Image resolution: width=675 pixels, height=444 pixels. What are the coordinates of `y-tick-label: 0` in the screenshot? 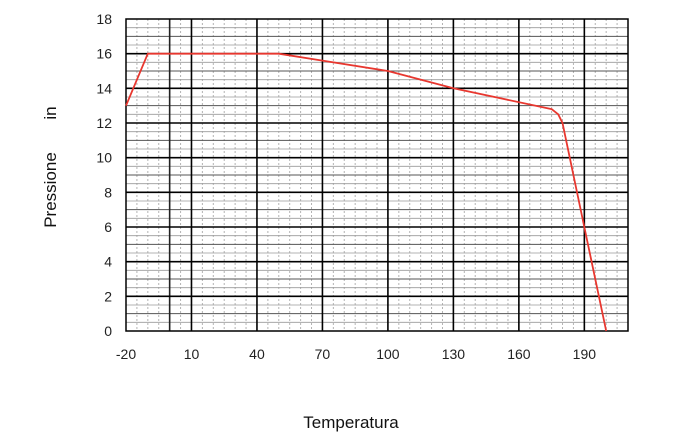 It's located at (108, 331).